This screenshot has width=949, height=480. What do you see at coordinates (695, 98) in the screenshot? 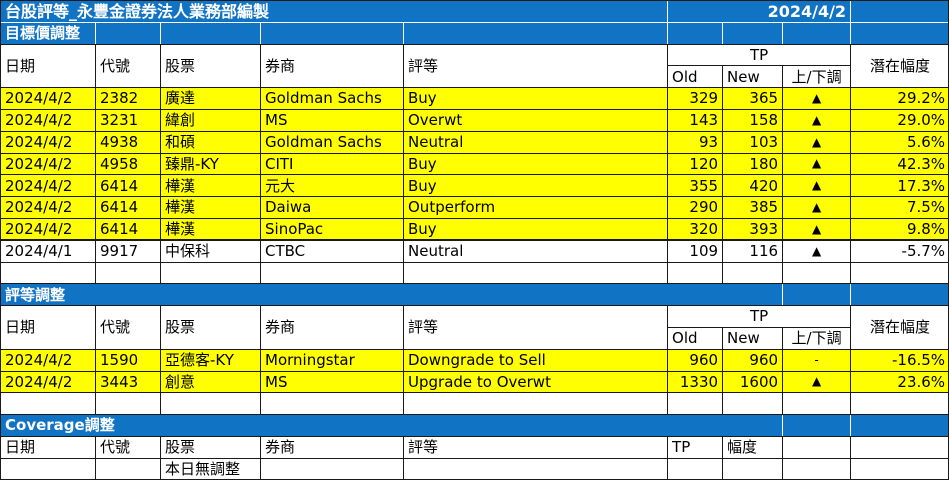
I see `cell-tp-old: 329` at bounding box center [695, 98].